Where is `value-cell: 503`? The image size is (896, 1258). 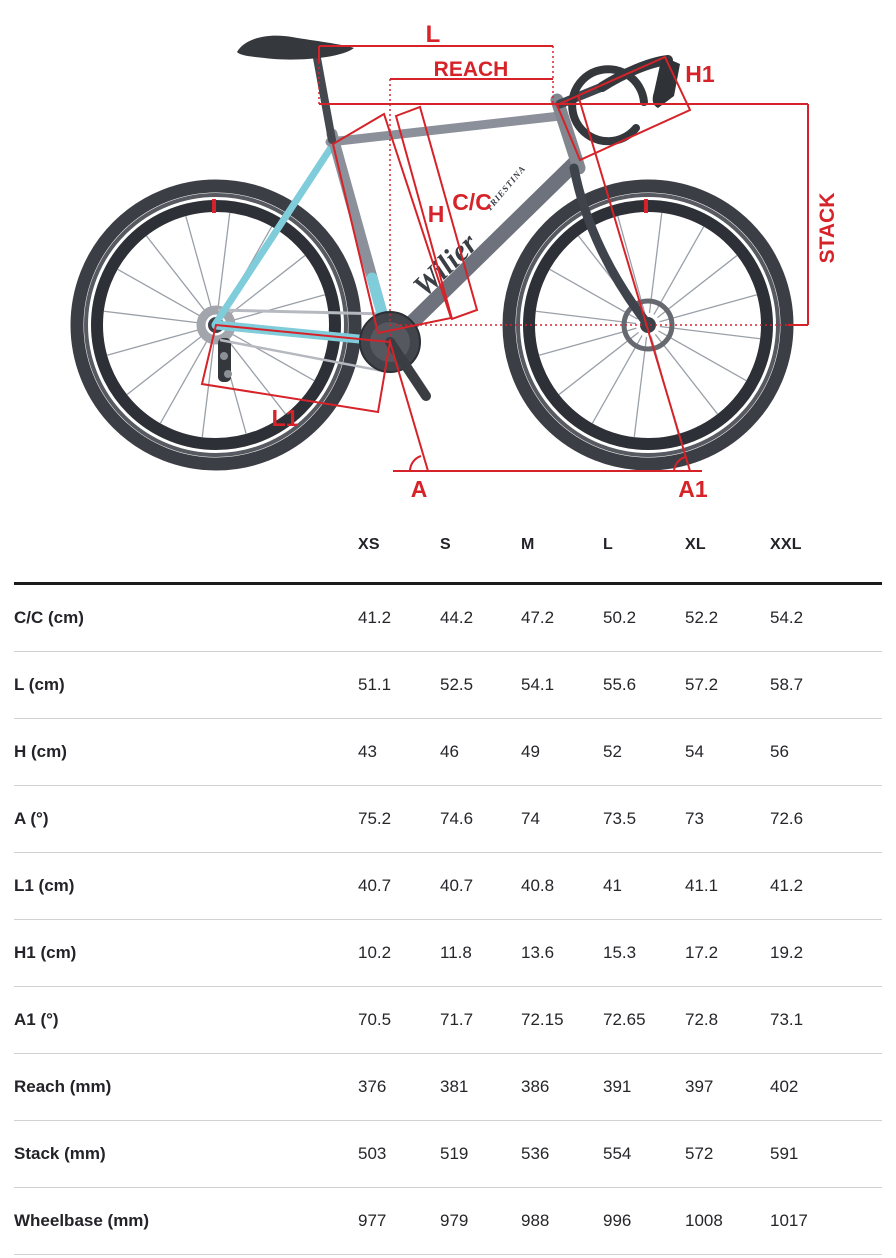 value-cell: 503 is located at coordinates (372, 1153).